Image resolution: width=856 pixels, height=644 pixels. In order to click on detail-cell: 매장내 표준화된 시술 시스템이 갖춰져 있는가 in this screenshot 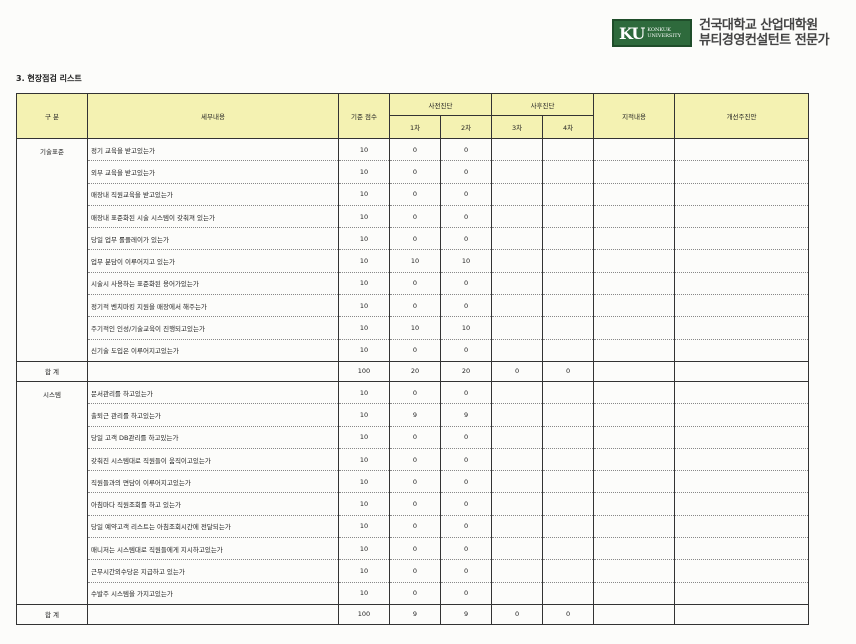, I will do `click(213, 217)`.